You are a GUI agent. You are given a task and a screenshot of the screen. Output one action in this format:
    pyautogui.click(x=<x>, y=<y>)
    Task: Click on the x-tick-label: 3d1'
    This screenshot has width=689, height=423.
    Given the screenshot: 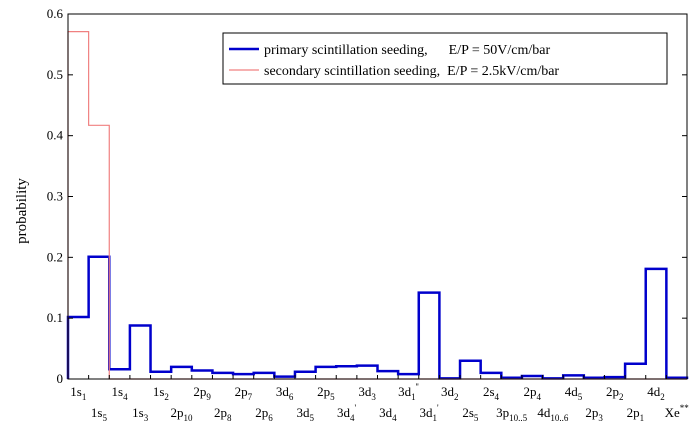 What is the action you would take?
    pyautogui.click(x=430, y=413)
    